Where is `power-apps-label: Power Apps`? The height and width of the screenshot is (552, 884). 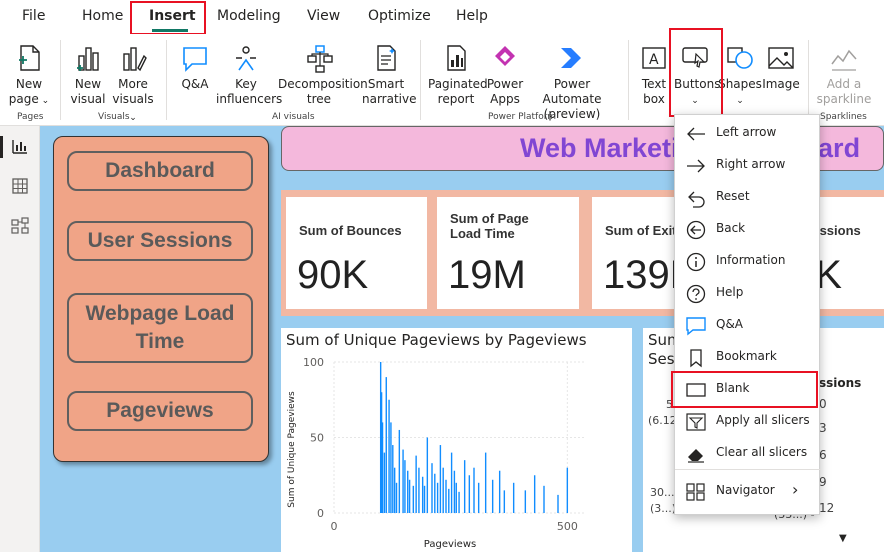 power-apps-label: Power Apps is located at coordinates (505, 91).